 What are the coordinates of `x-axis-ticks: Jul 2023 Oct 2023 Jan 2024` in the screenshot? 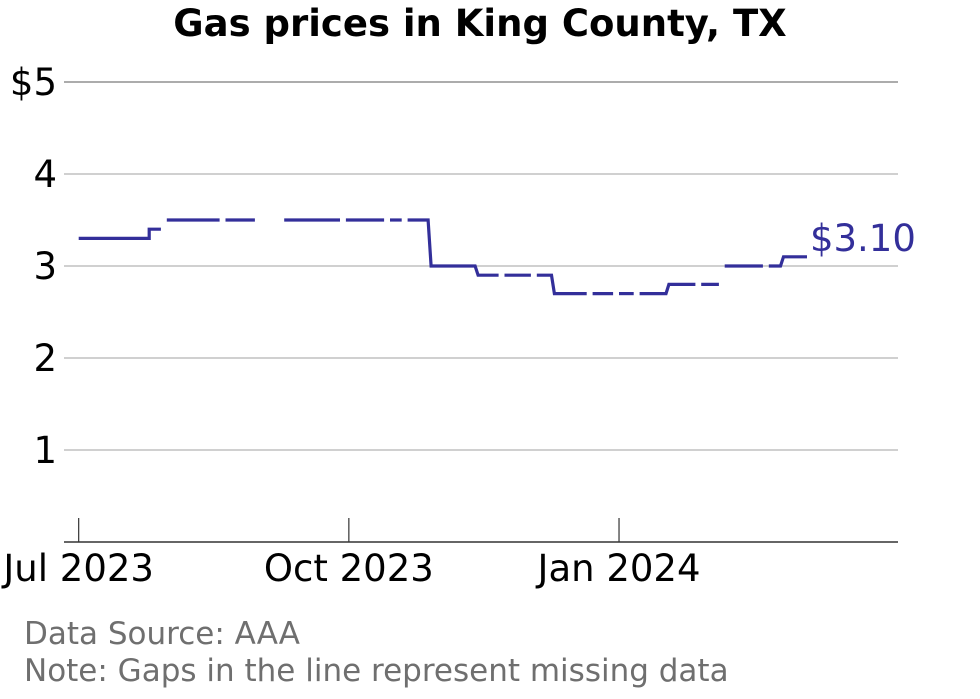 It's located at (351, 554).